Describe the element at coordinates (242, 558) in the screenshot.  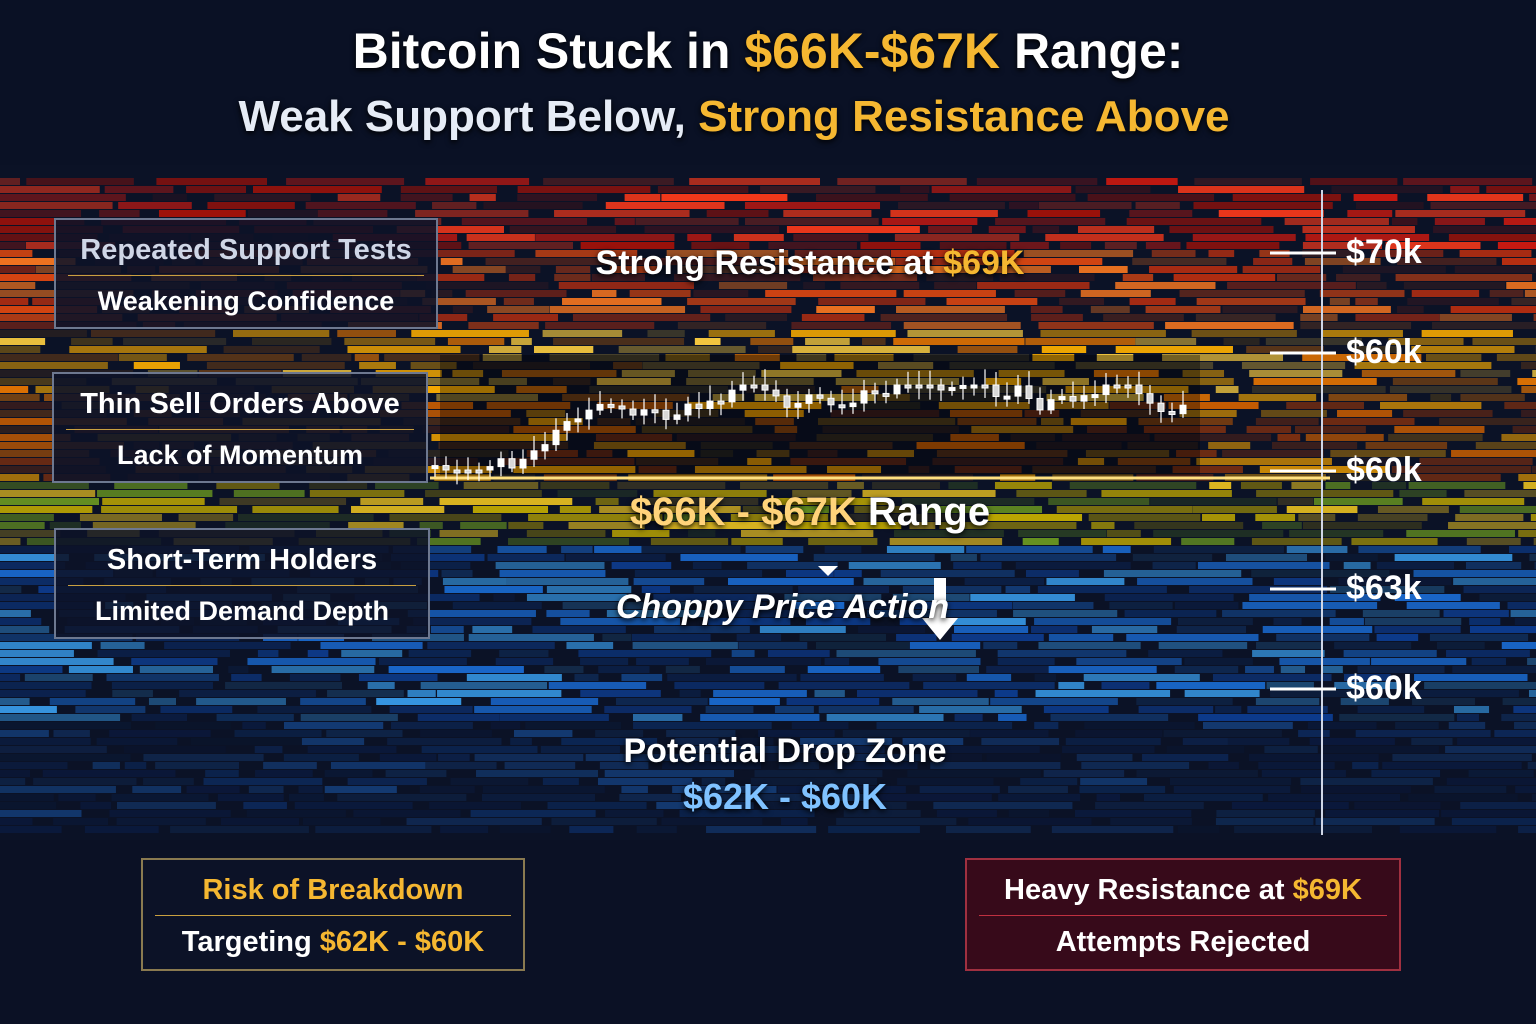
I see `box-title: Short-Term Holders` at that location.